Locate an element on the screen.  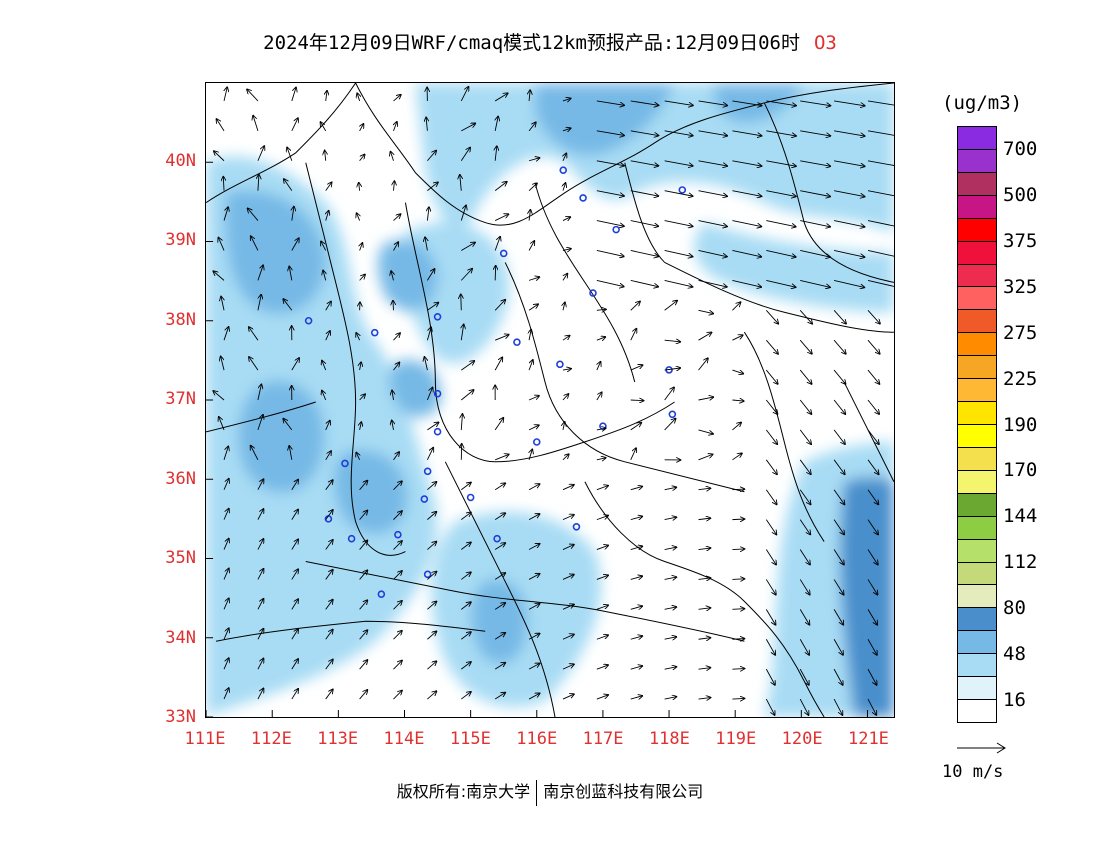
ozone-region-east is located at coordinates (794, 267).